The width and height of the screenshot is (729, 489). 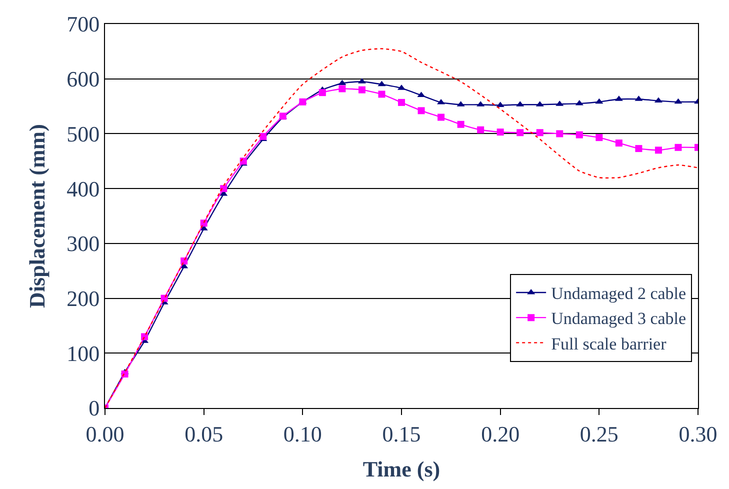 I want to click on x-tick-label: 0.20, so click(x=500, y=433).